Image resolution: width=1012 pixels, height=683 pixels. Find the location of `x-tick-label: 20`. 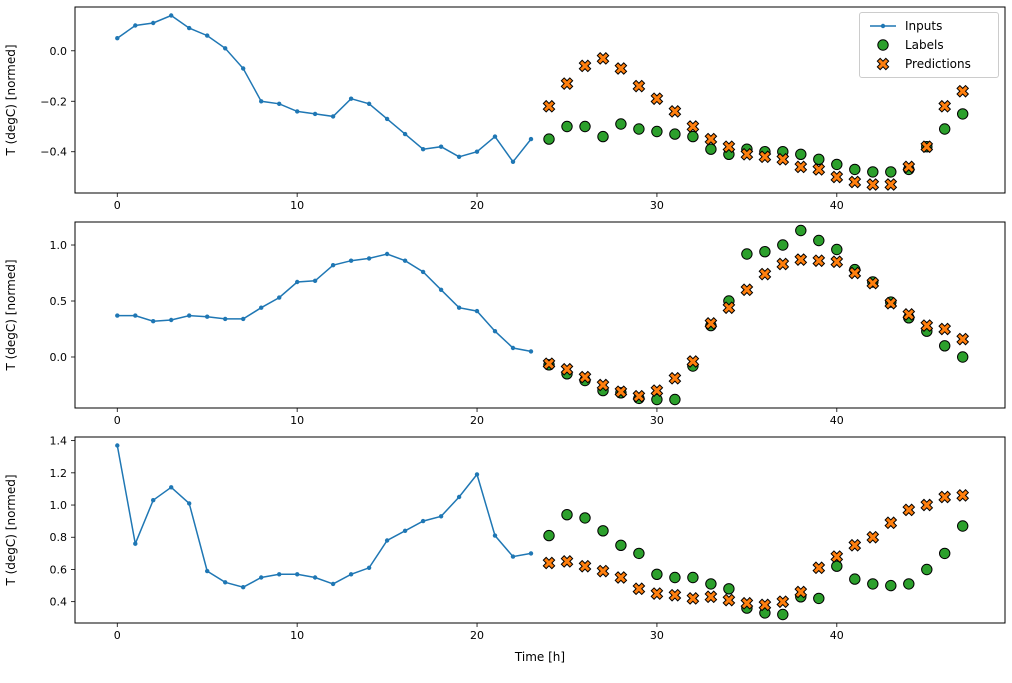

x-tick-label: 20 is located at coordinates (477, 205).